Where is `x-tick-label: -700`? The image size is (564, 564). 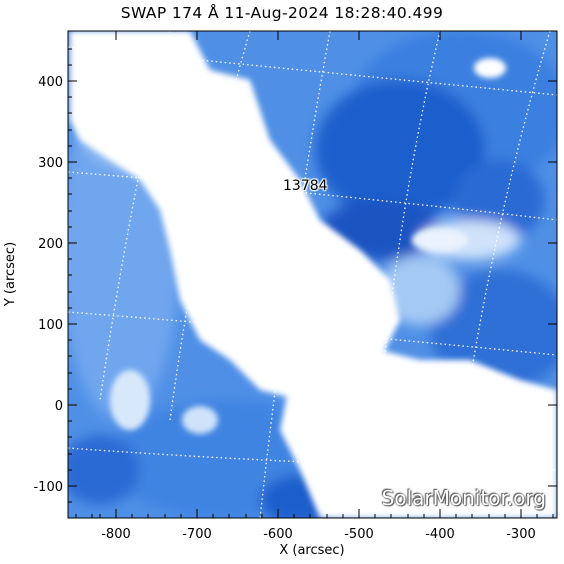 x-tick-label: -700 is located at coordinates (197, 534).